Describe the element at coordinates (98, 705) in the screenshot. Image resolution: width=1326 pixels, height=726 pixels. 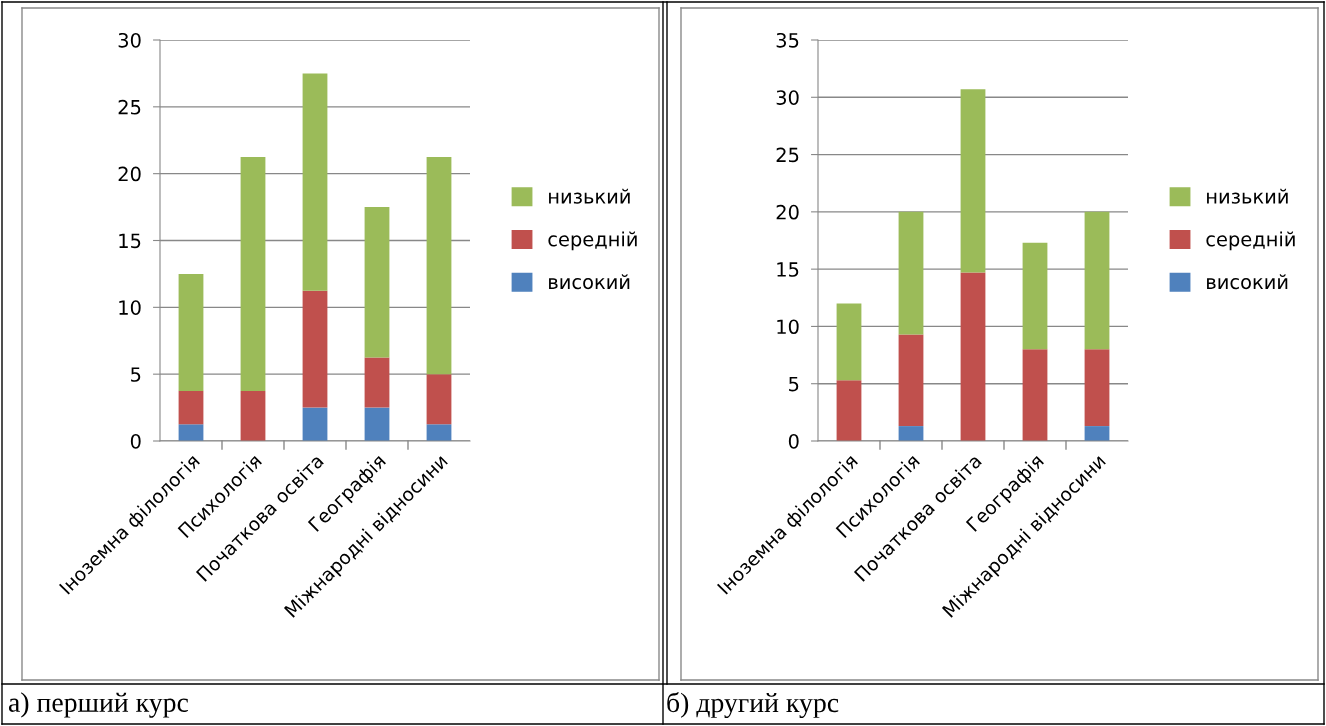
I see `text: а) перший курс` at that location.